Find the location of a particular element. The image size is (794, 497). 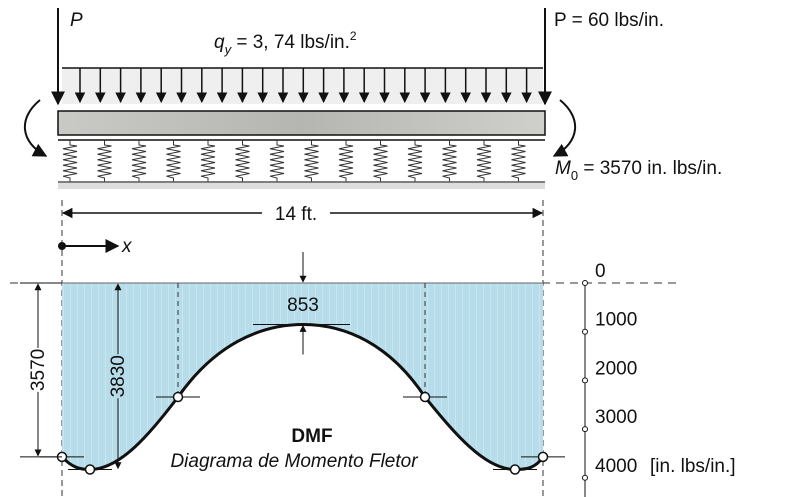

span-label: 14 ft. is located at coordinates (296, 214).